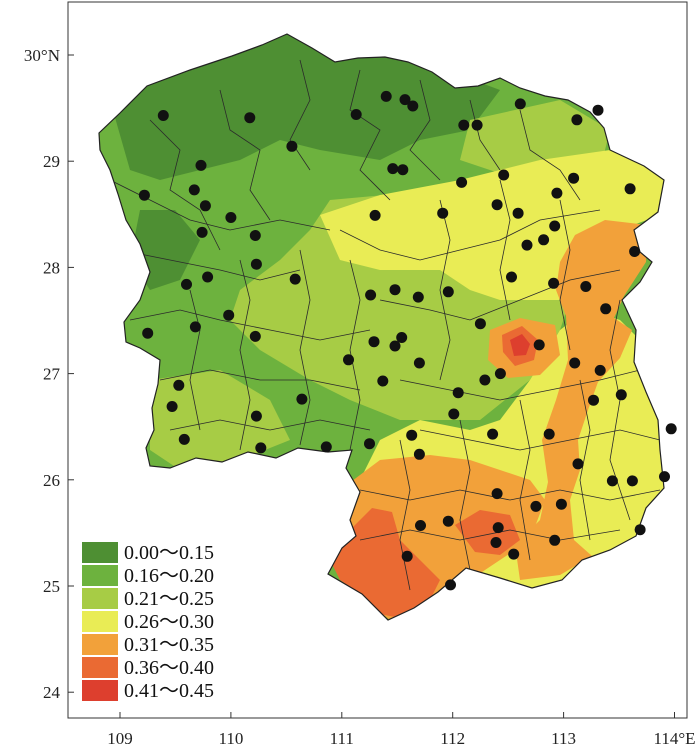  Describe the element at coordinates (563, 738) in the screenshot. I see `x-tick-label: 113` at that location.